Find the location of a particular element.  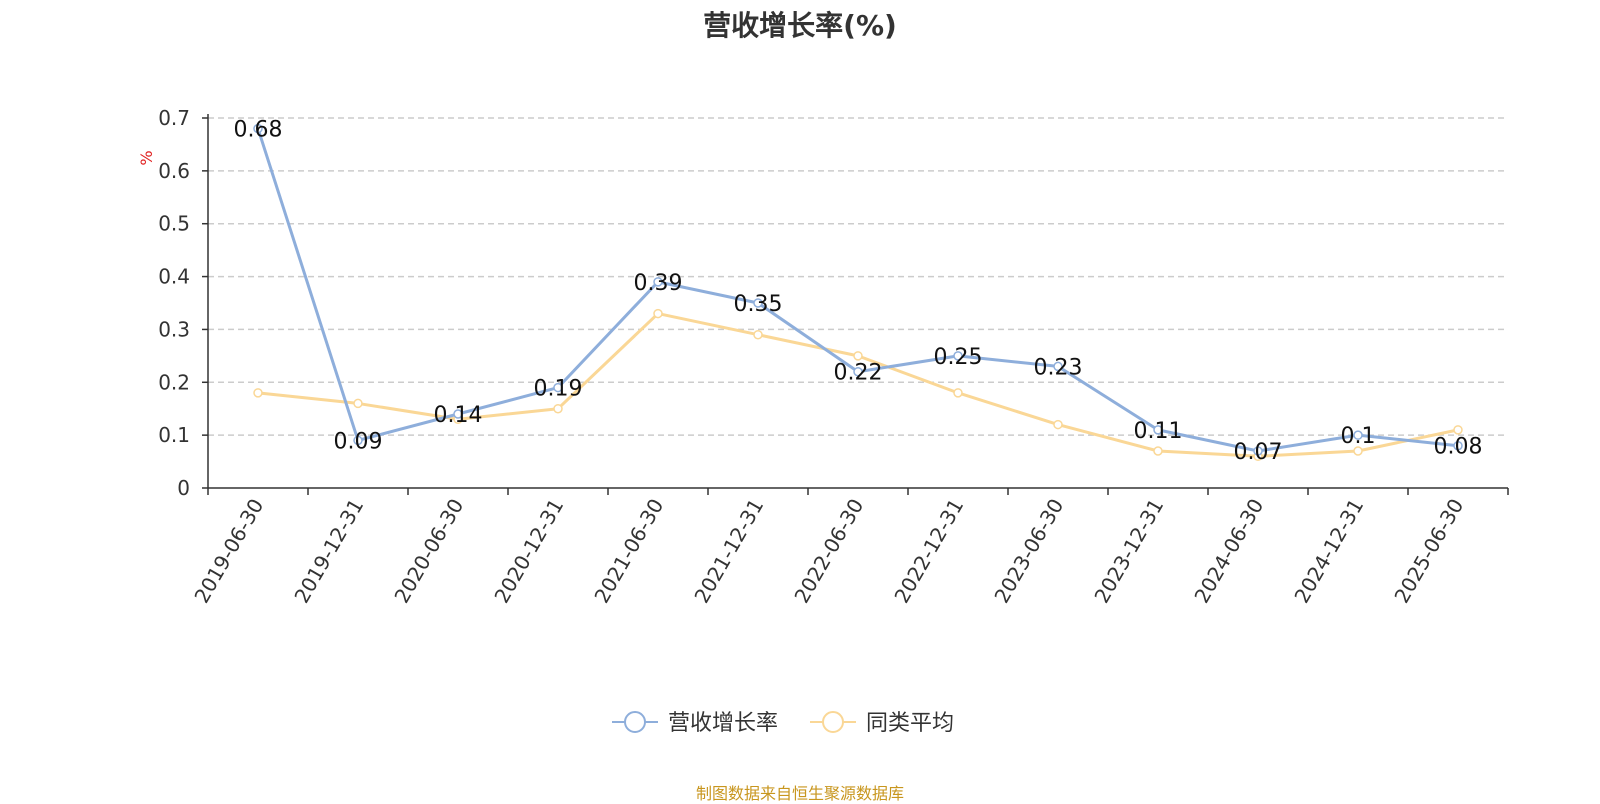

data-label: 0.07 is located at coordinates (1258, 452).